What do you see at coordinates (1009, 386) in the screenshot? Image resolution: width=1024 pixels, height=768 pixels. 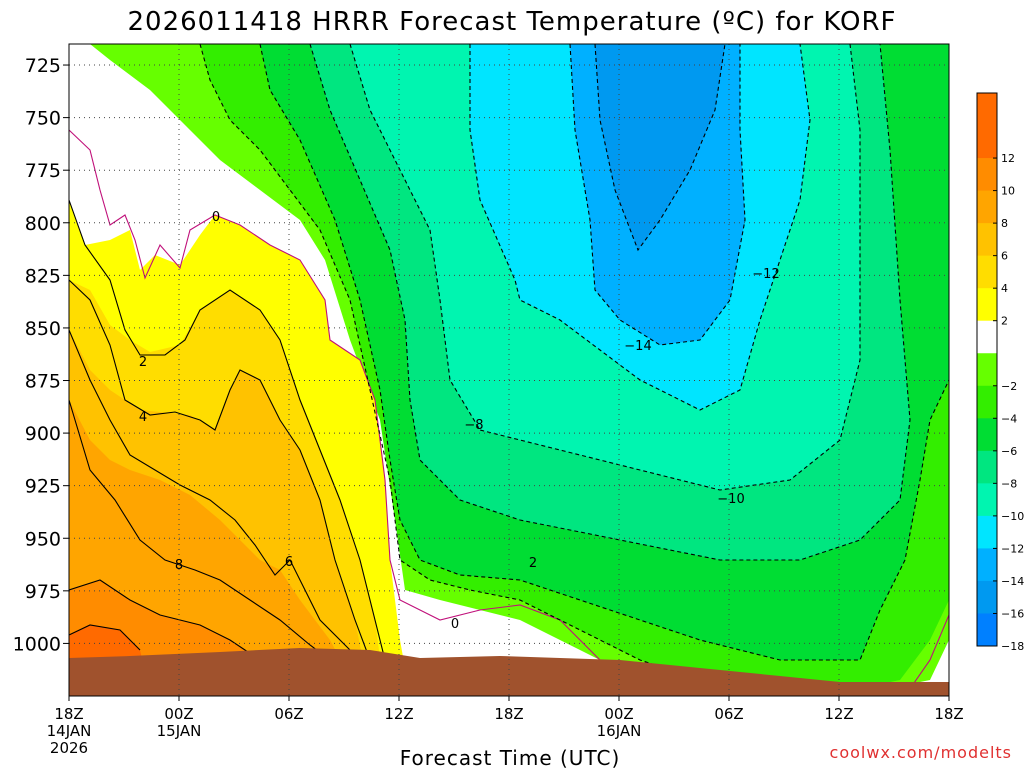 I see `colorbar-tick-label: −2` at bounding box center [1009, 386].